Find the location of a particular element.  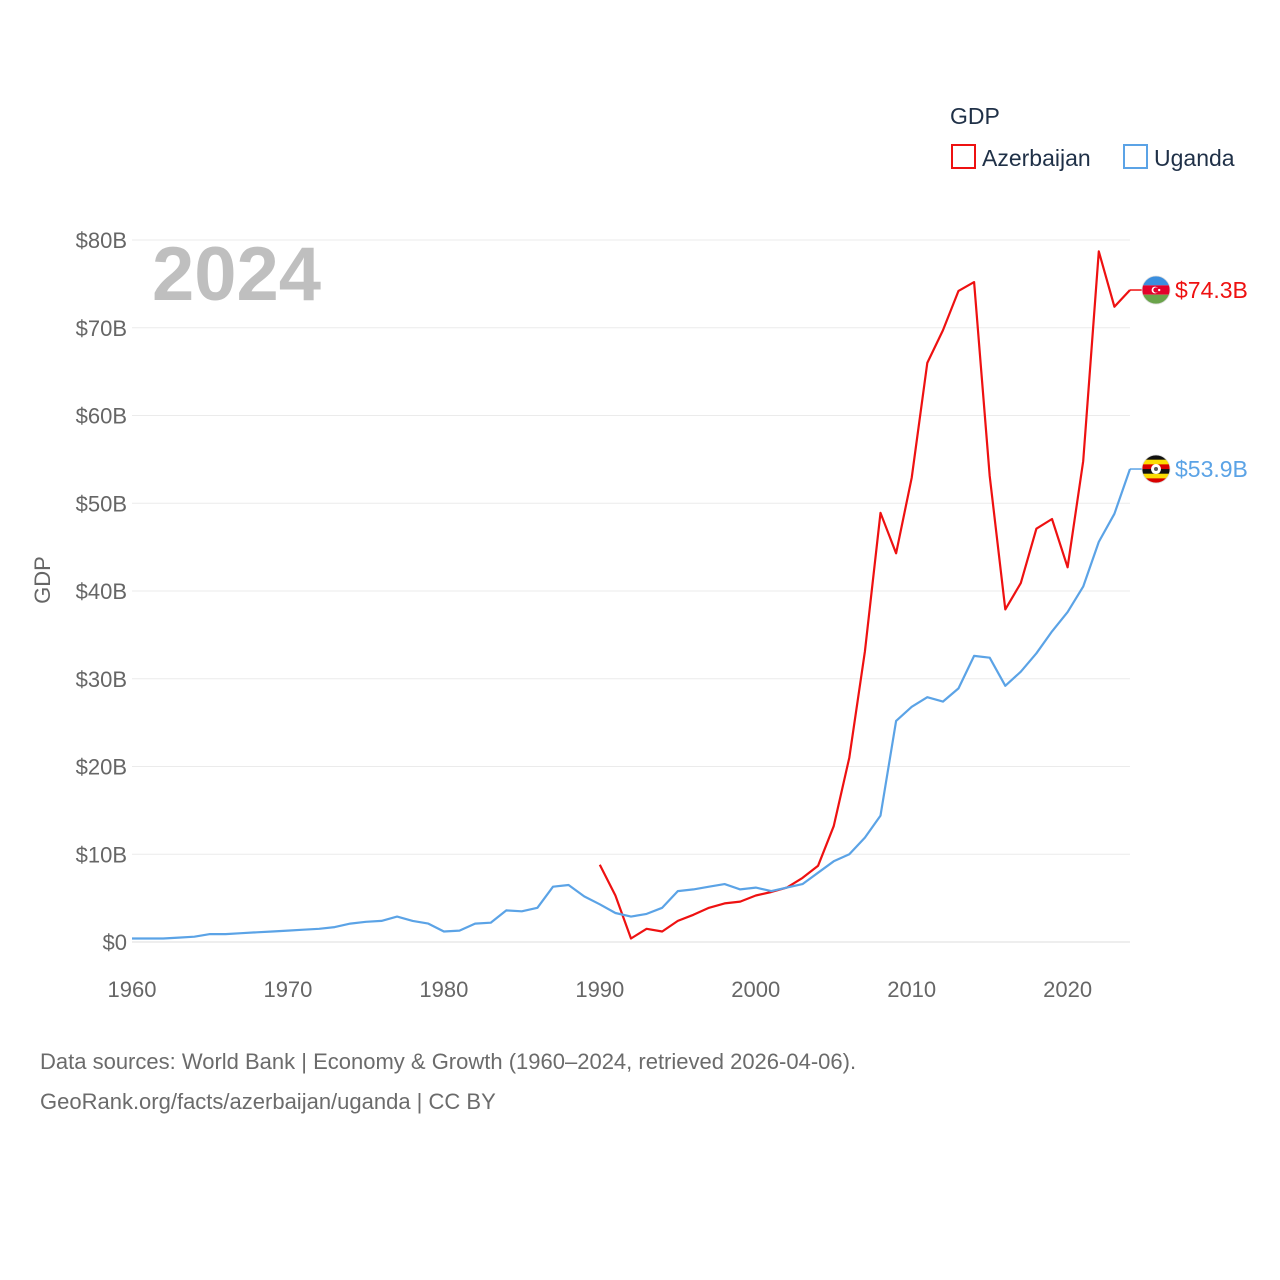

legend-swatch-uganda is located at coordinates (1135, 156).